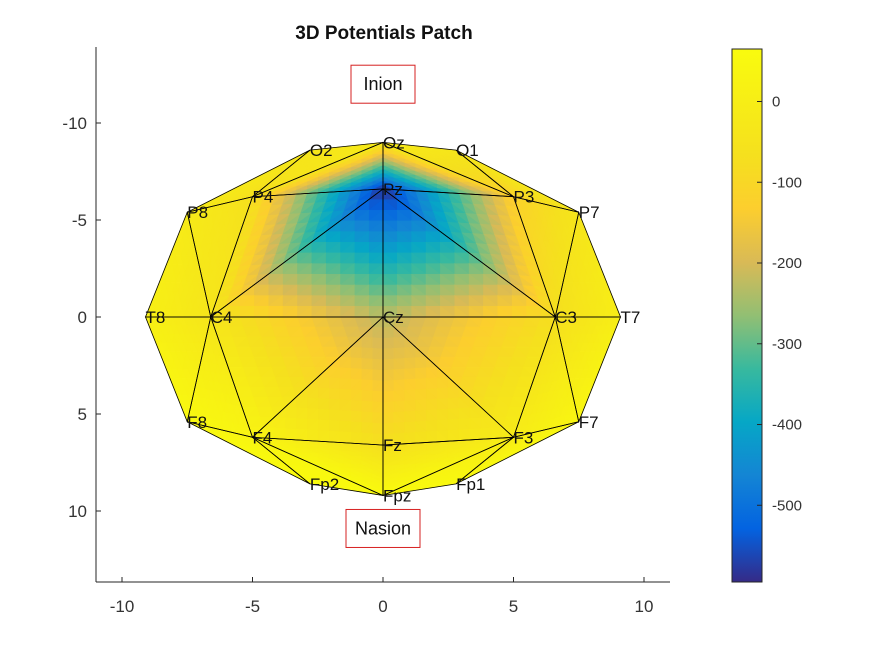 This screenshot has height=656, width=875. I want to click on landmark-nasion: Nasion, so click(383, 528).